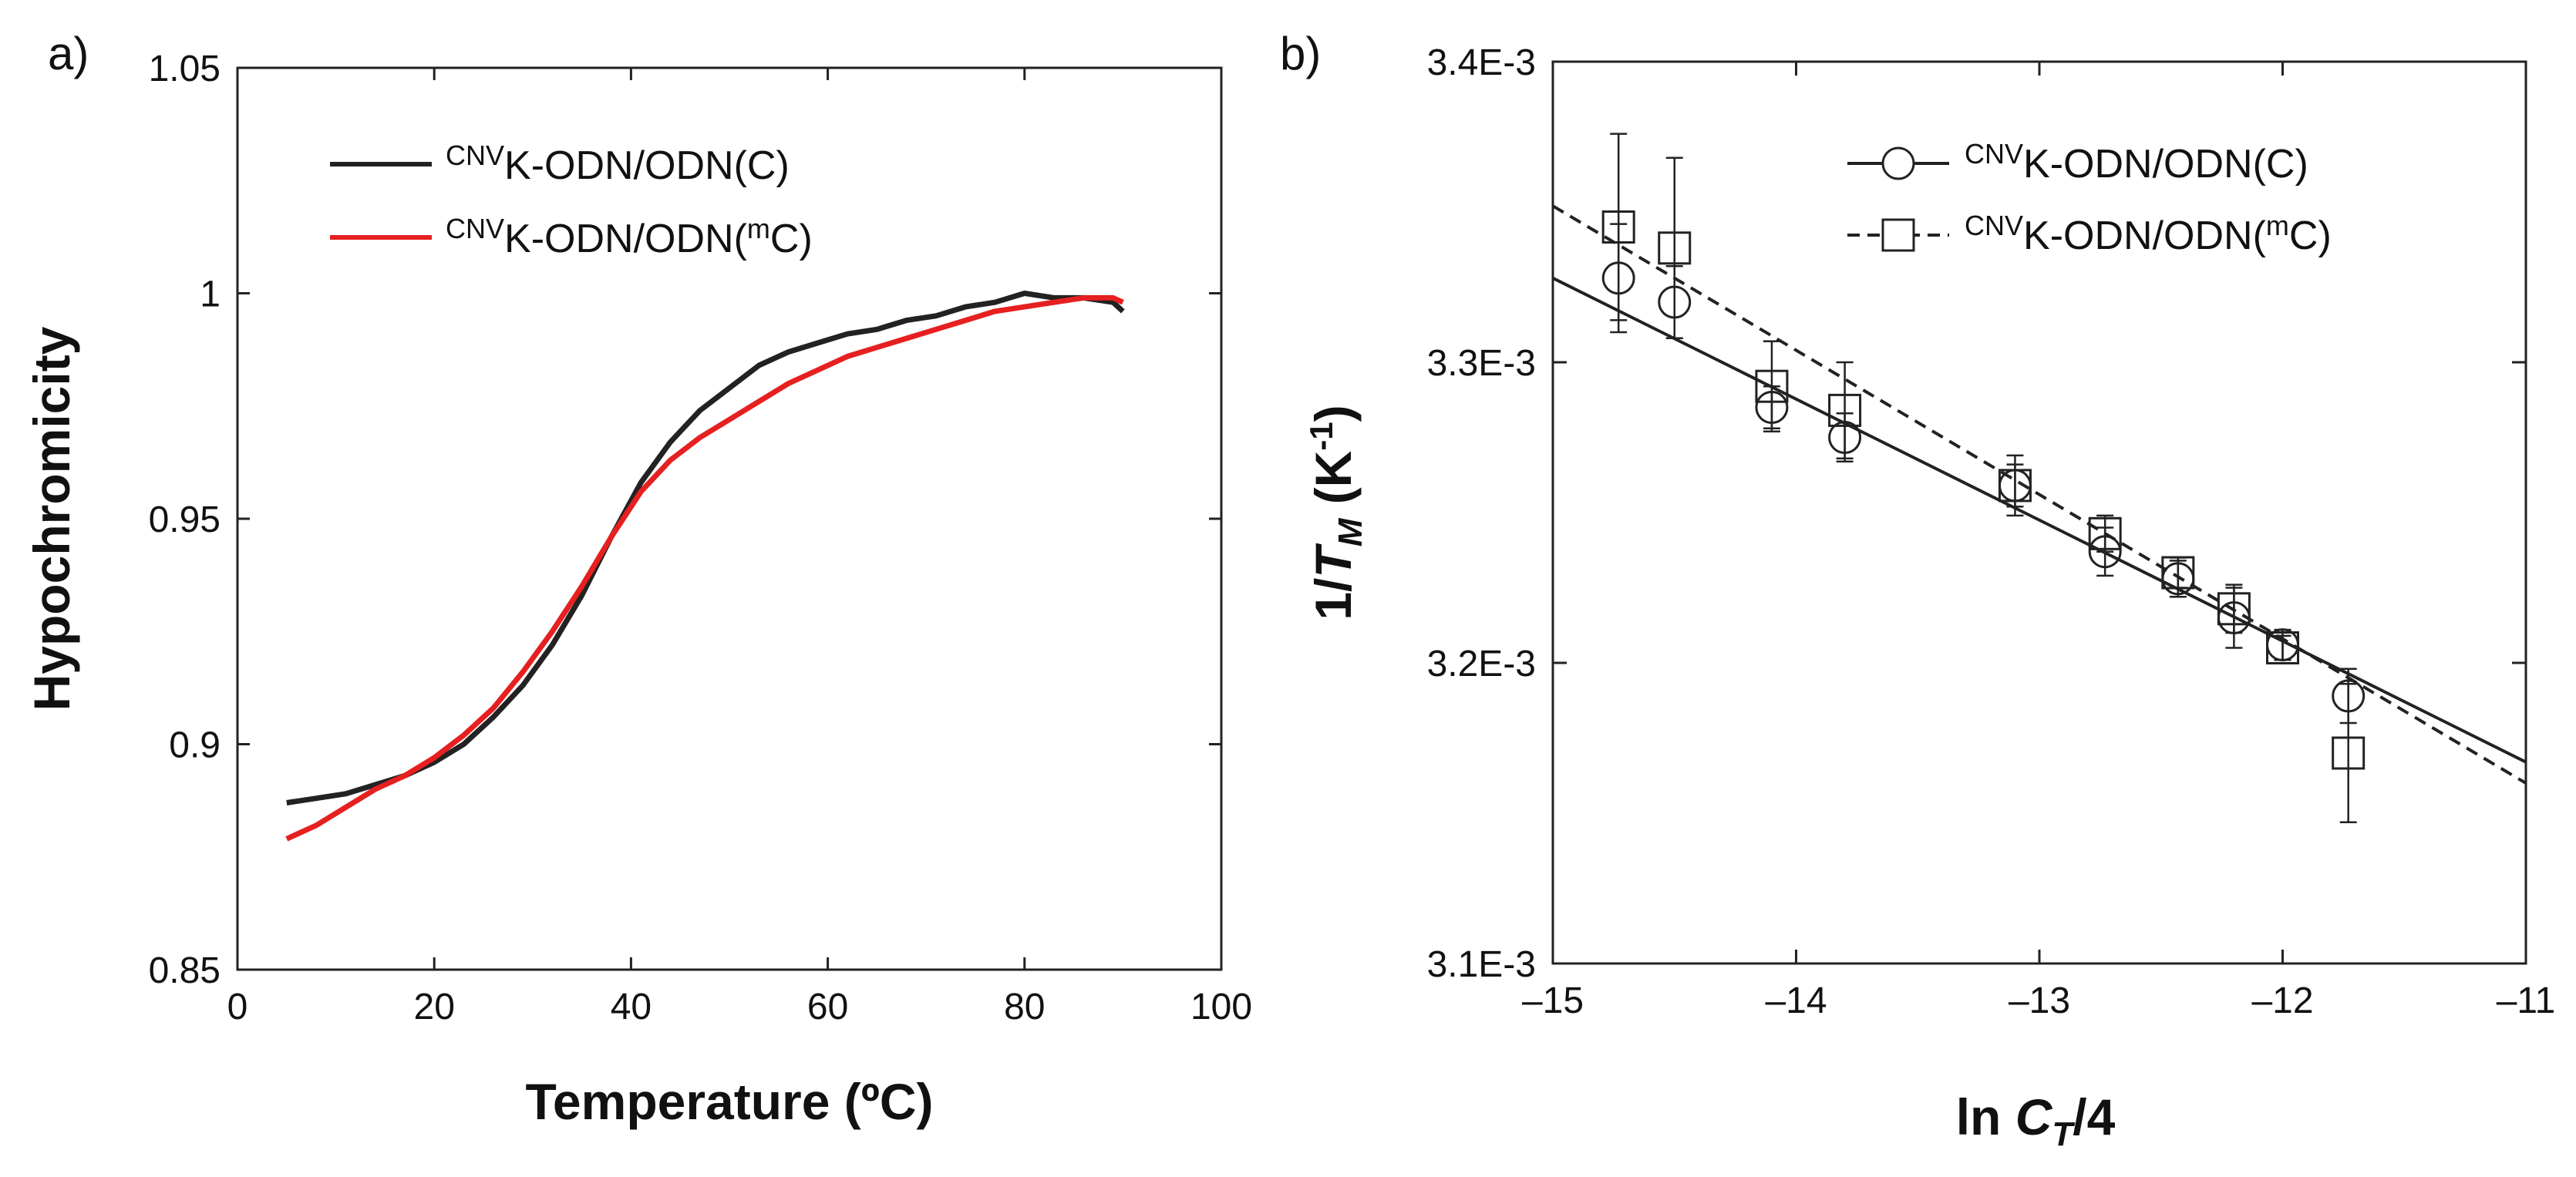  Describe the element at coordinates (237, 1007) in the screenshot. I see `panel-a-x-tick-label: 0` at that location.